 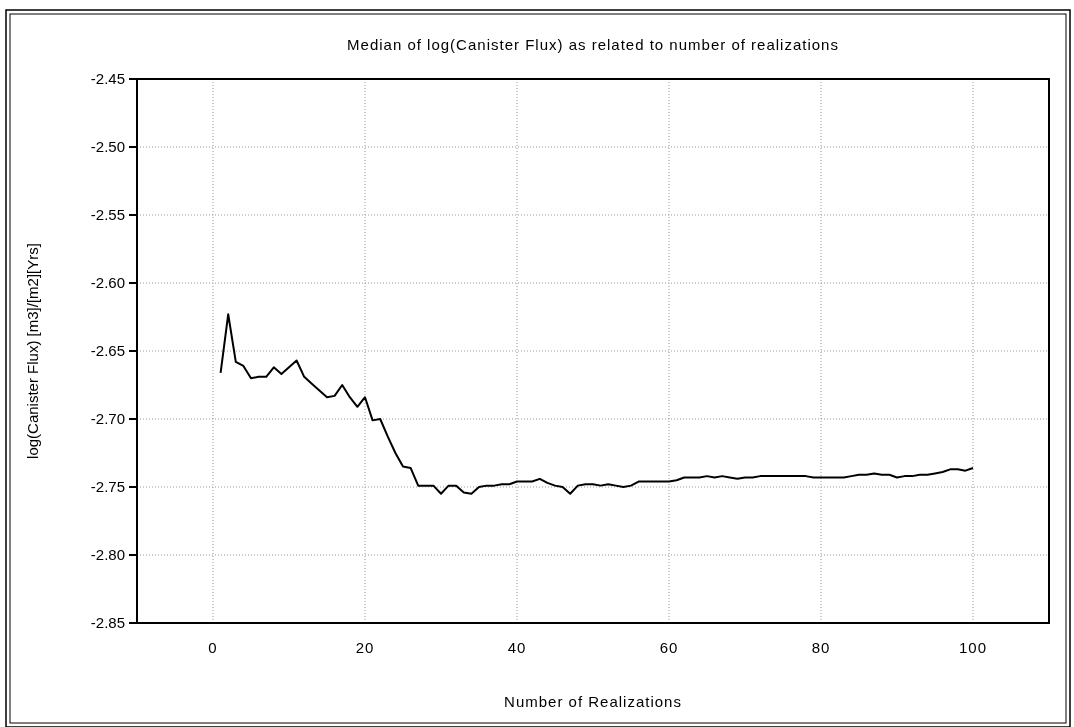 I want to click on y-tick-label: -2.50, so click(x=107, y=147).